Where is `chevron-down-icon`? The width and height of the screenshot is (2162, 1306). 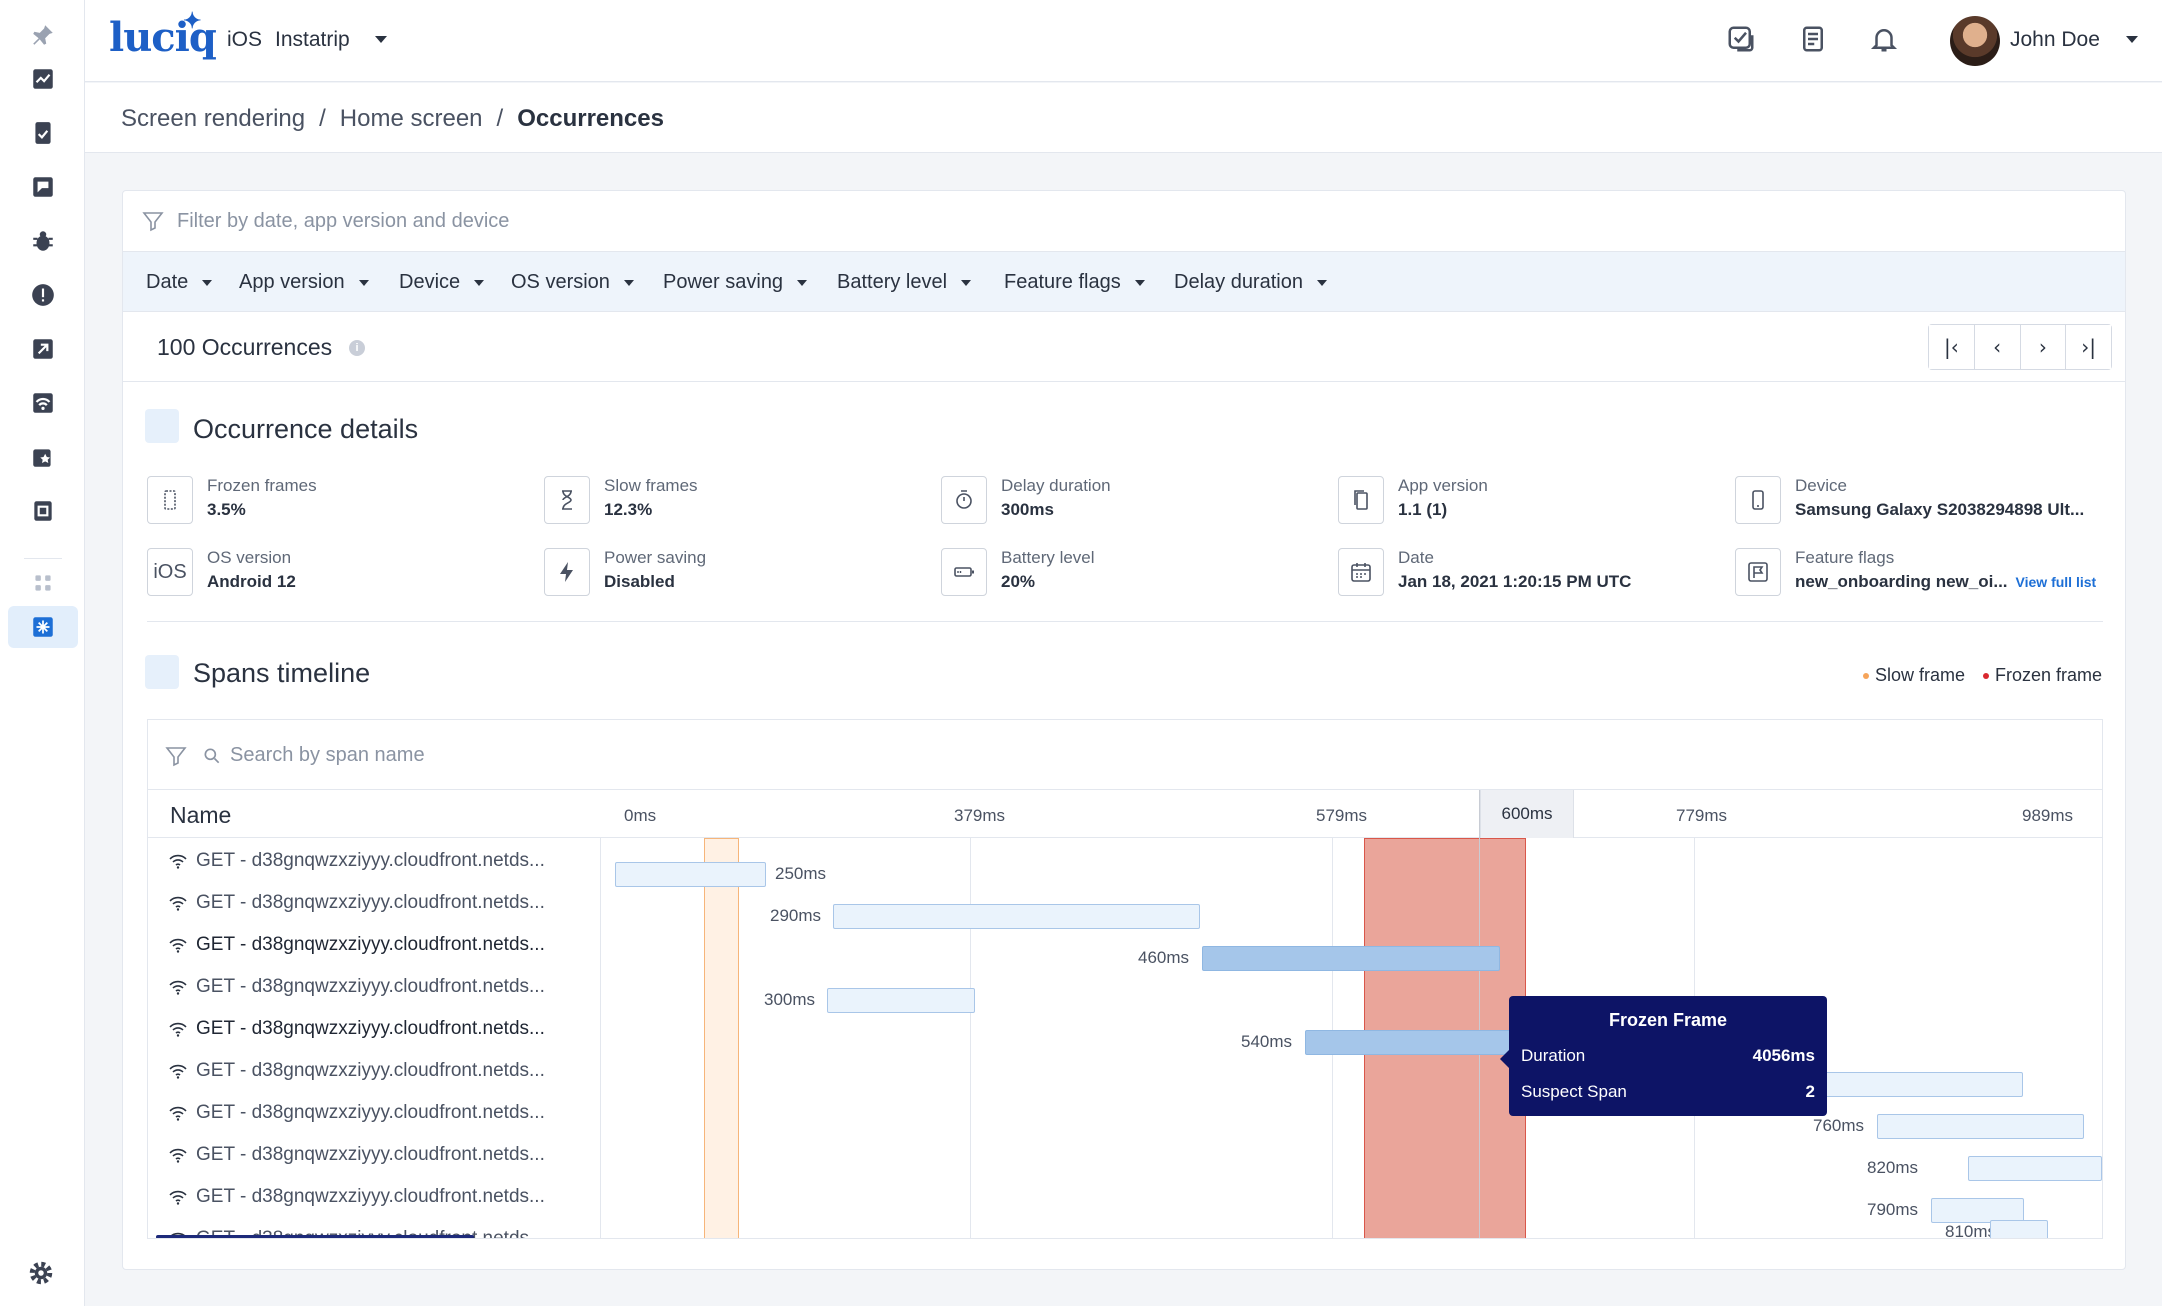
chevron-down-icon is located at coordinates (363, 282).